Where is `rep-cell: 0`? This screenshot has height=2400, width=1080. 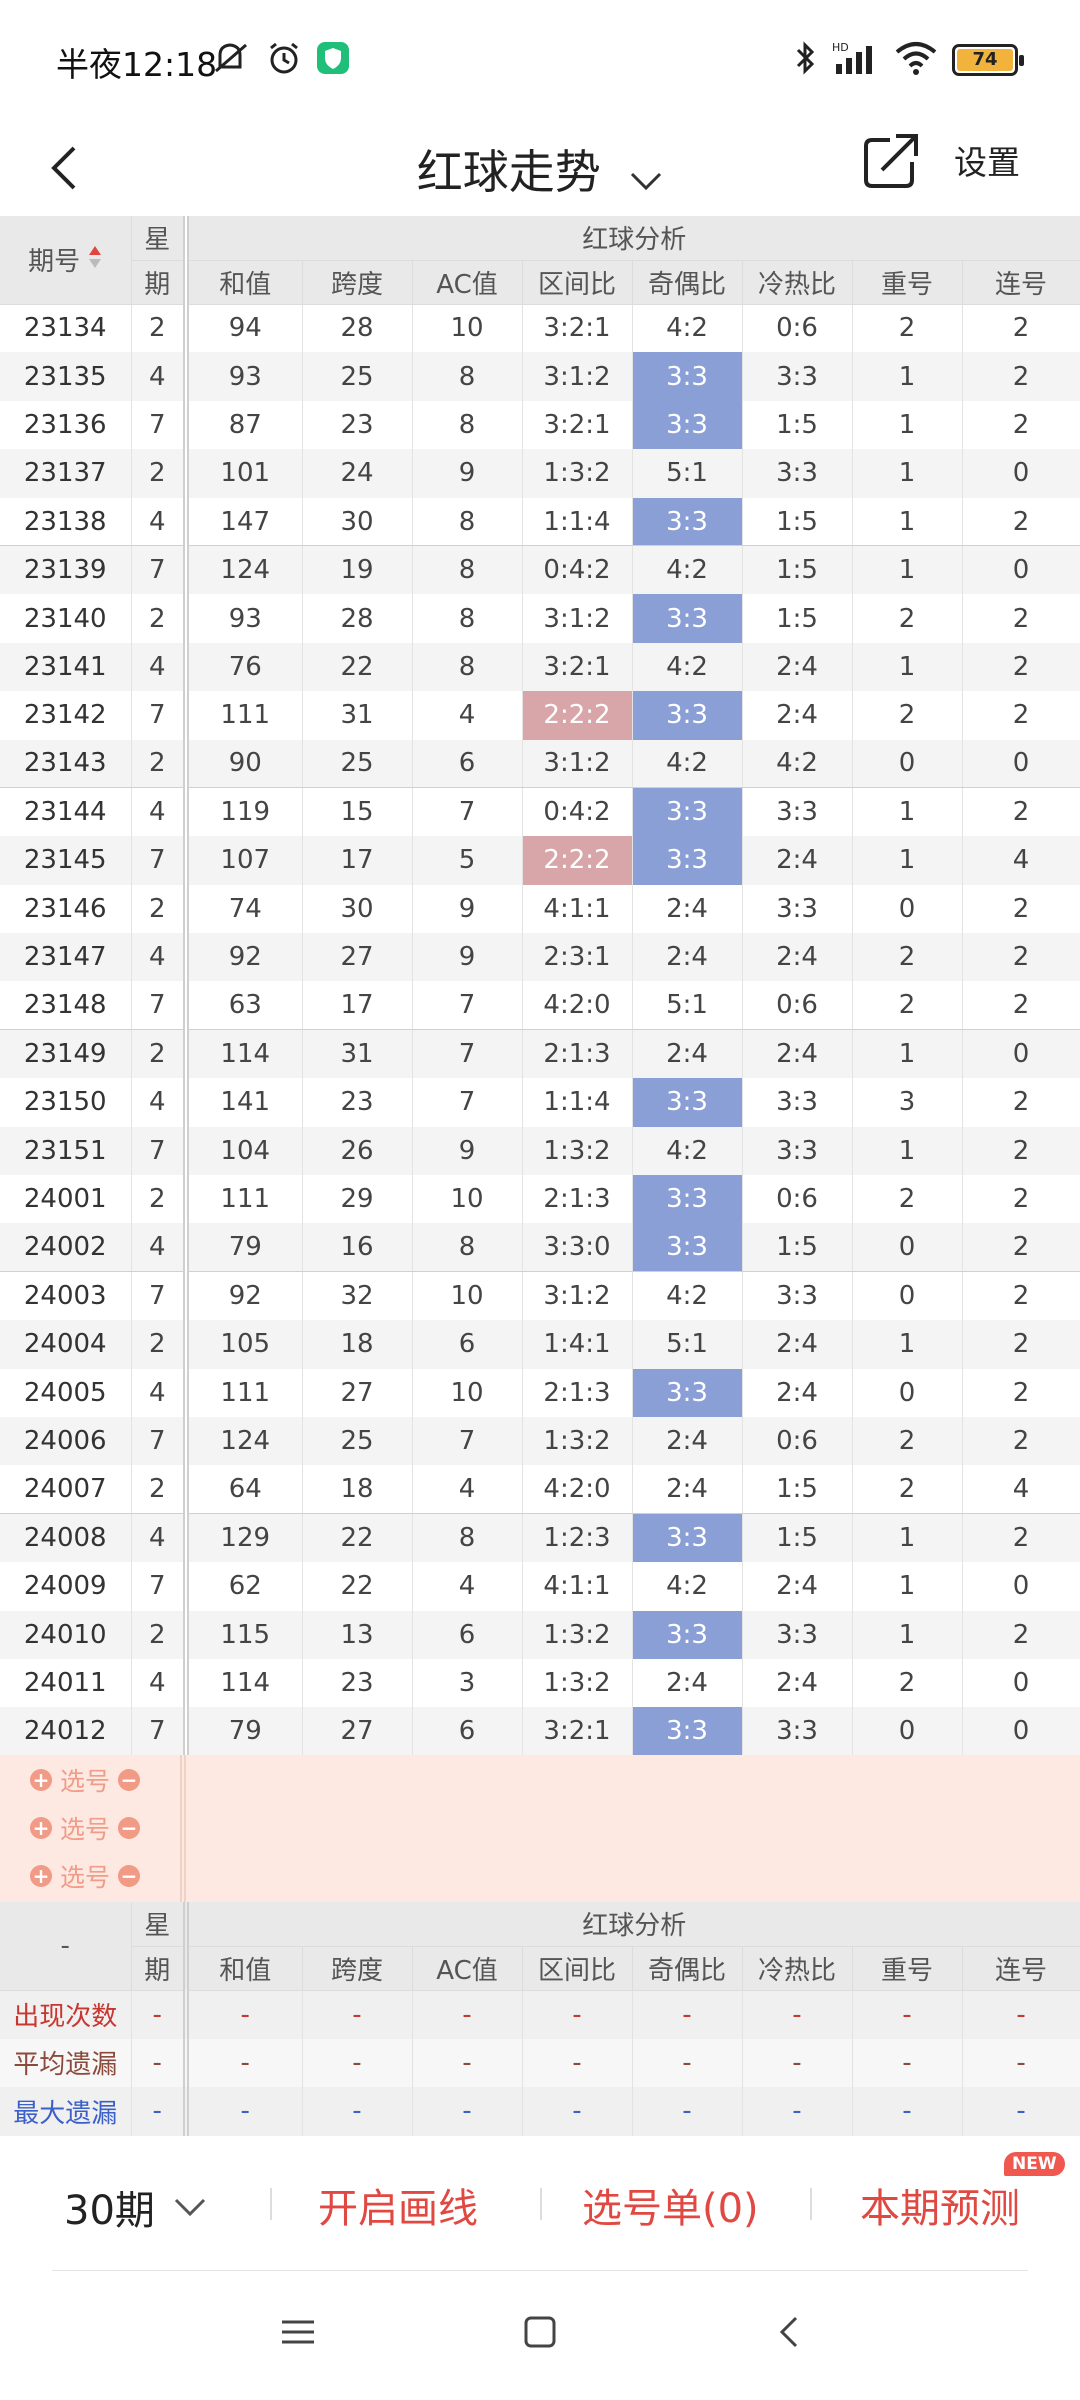 rep-cell: 0 is located at coordinates (907, 909).